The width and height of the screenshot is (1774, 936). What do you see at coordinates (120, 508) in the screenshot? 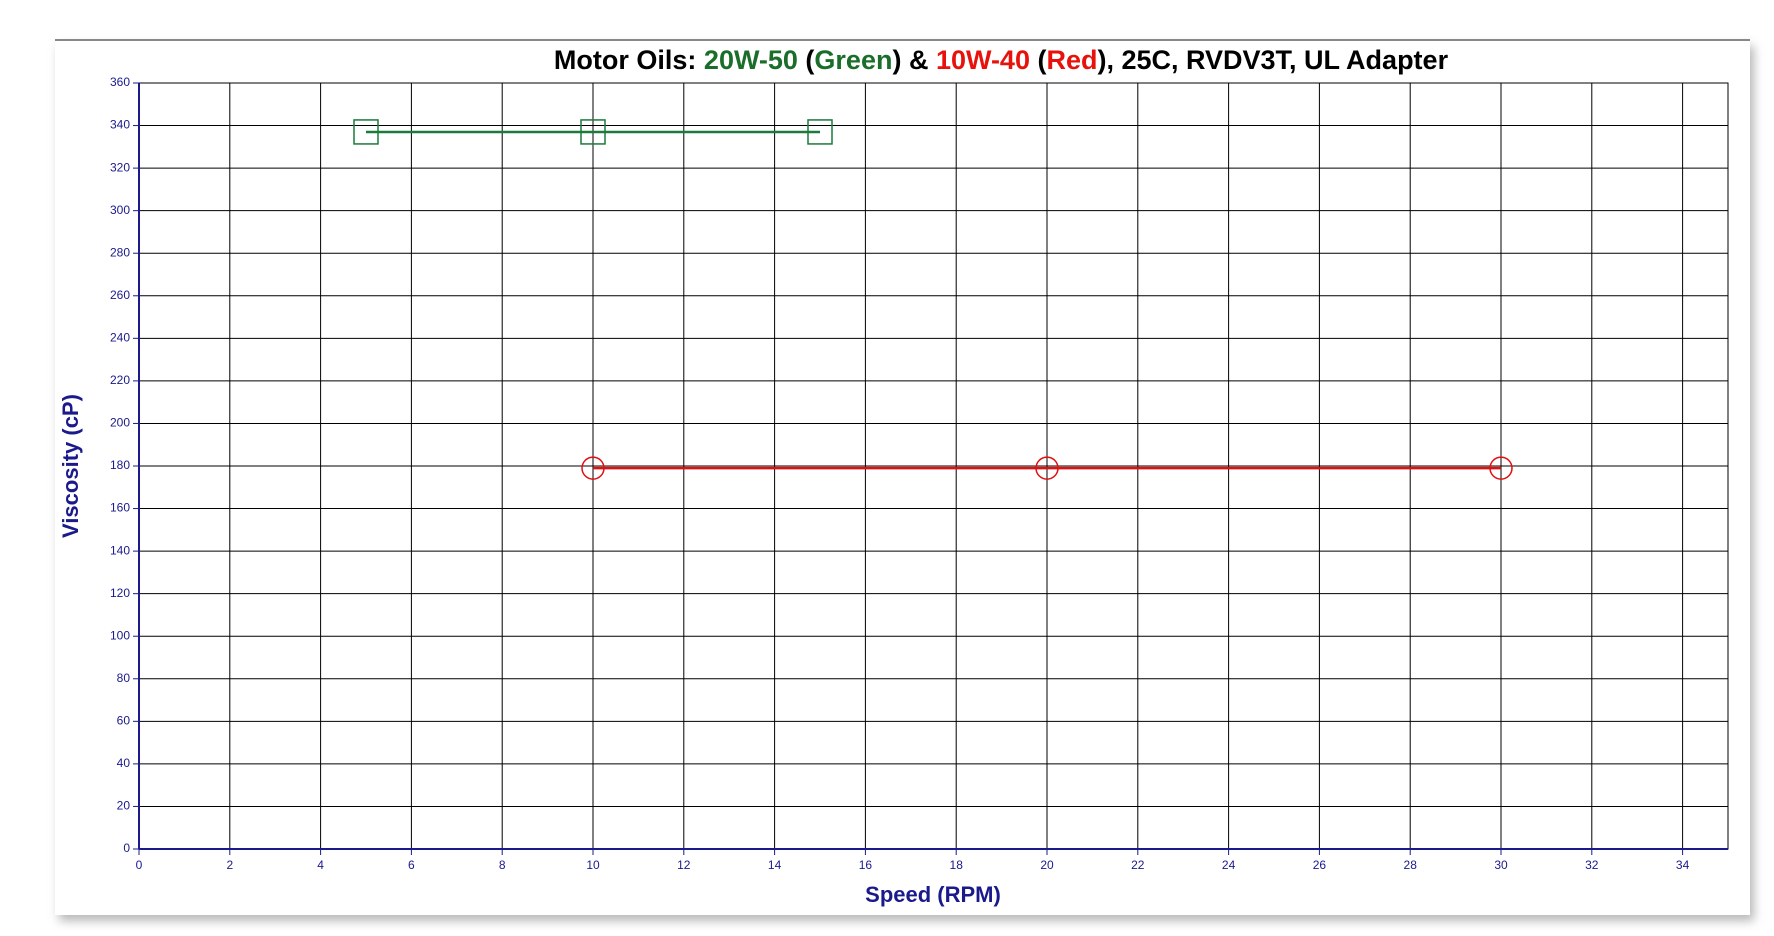
I see `y-tick-label: 160` at bounding box center [120, 508].